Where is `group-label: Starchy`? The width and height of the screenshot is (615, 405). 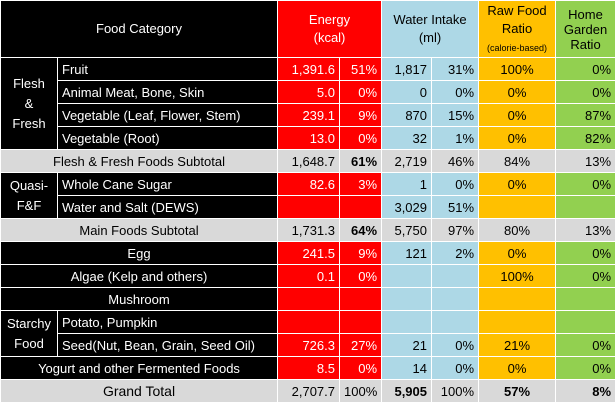 group-label: Starchy is located at coordinates (29, 323).